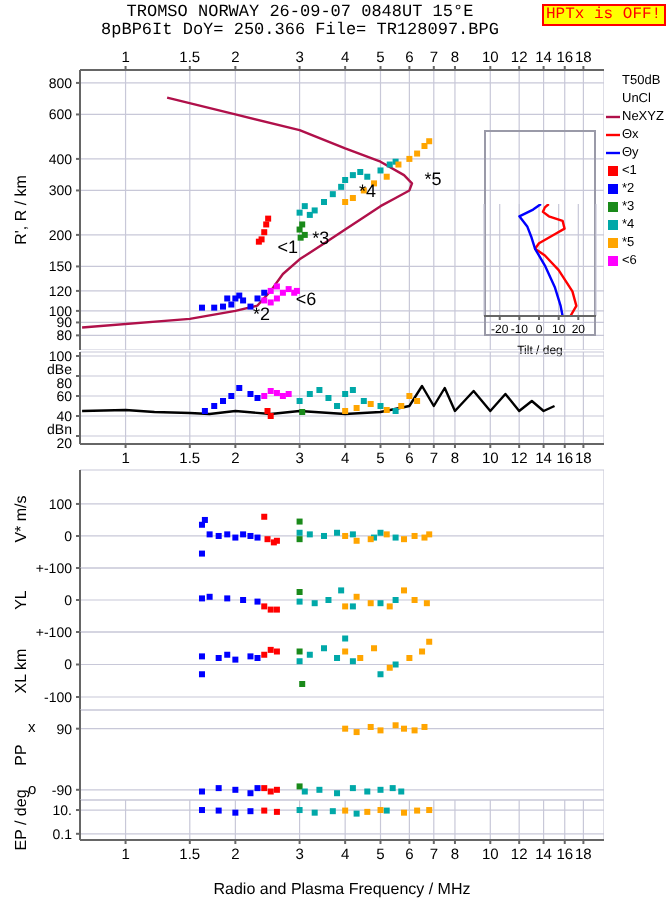  What do you see at coordinates (368, 190) in the screenshot?
I see `annotation: *4` at bounding box center [368, 190].